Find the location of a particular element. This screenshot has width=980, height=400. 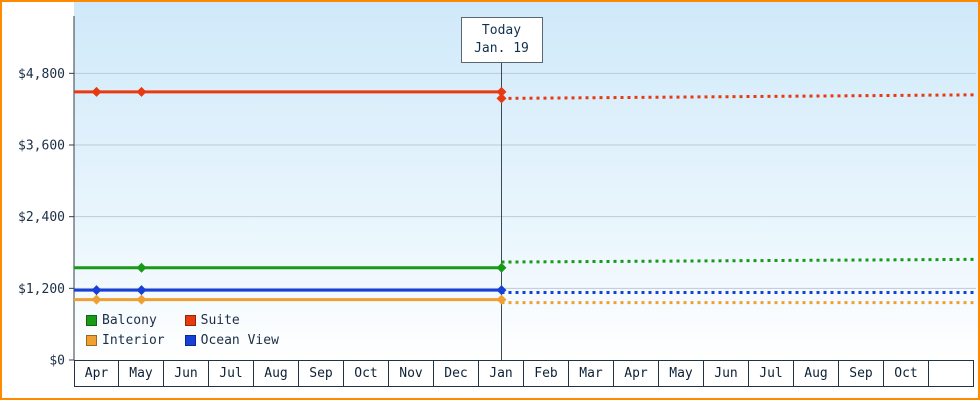

legend-item: Ocean View is located at coordinates (231, 340).